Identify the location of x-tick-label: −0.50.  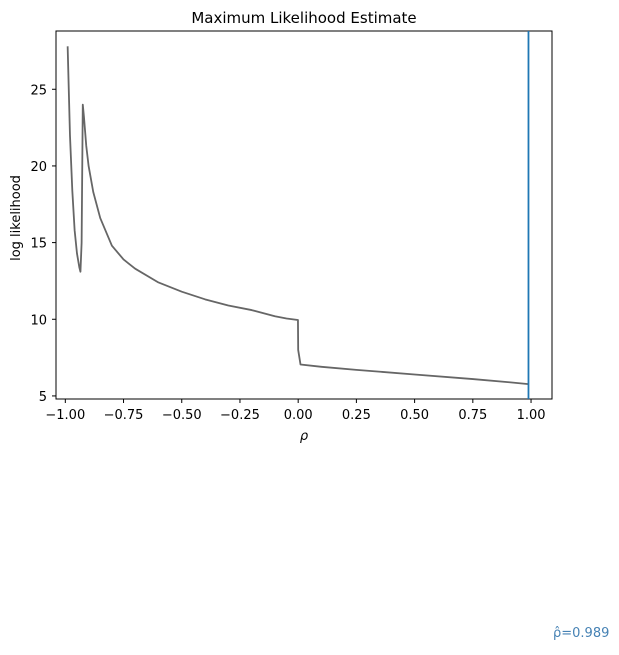
(182, 415).